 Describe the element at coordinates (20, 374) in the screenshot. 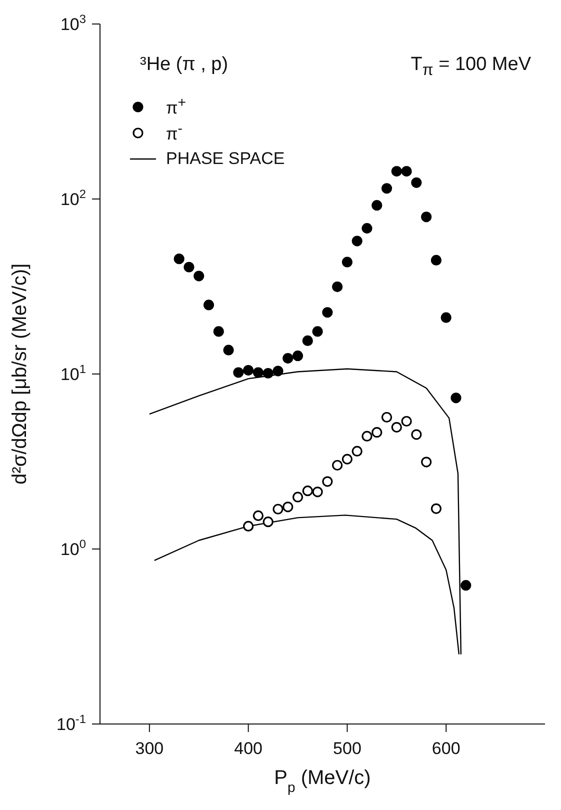

I see `y-axis-title: d²σ/dΩdp [μb/sr (MeV/c)]` at that location.